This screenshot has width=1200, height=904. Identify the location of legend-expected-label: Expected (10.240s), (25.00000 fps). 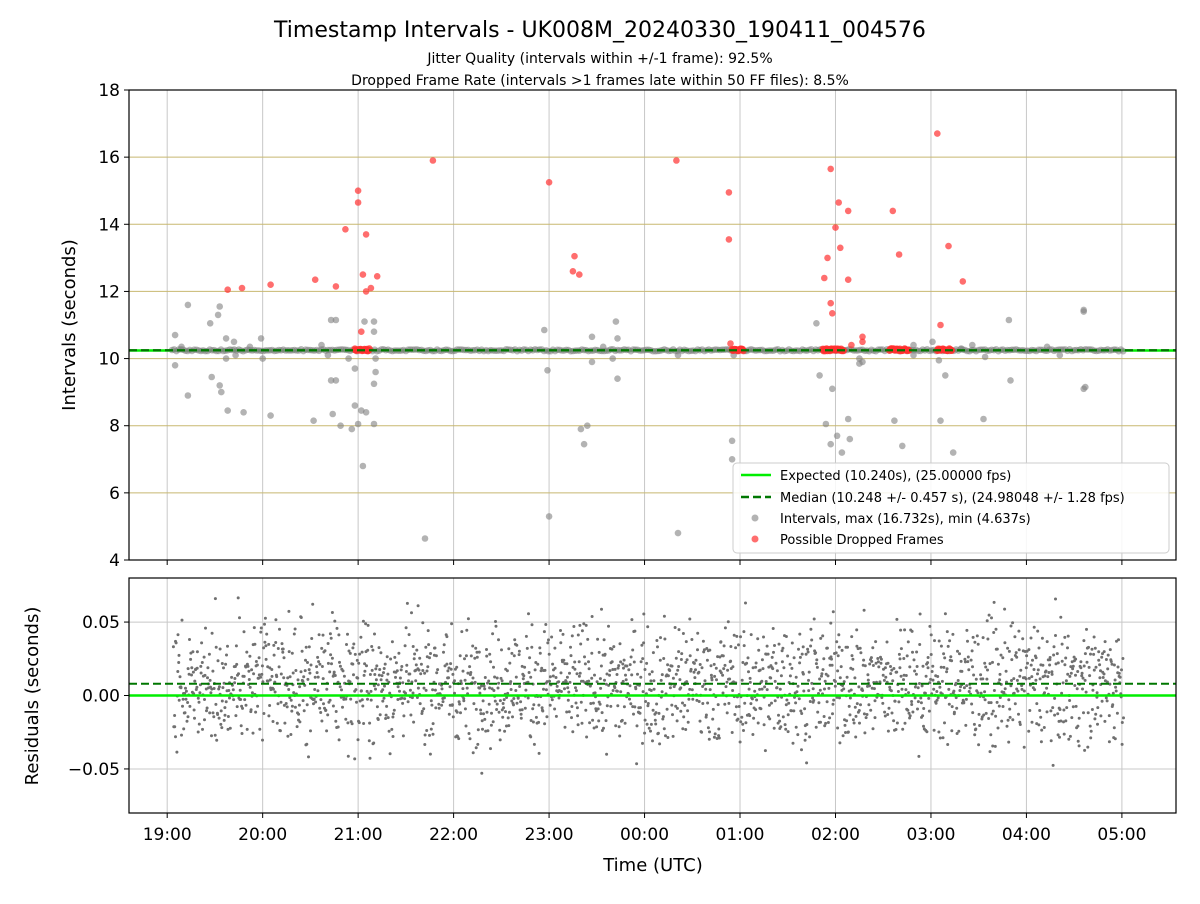
(895, 476).